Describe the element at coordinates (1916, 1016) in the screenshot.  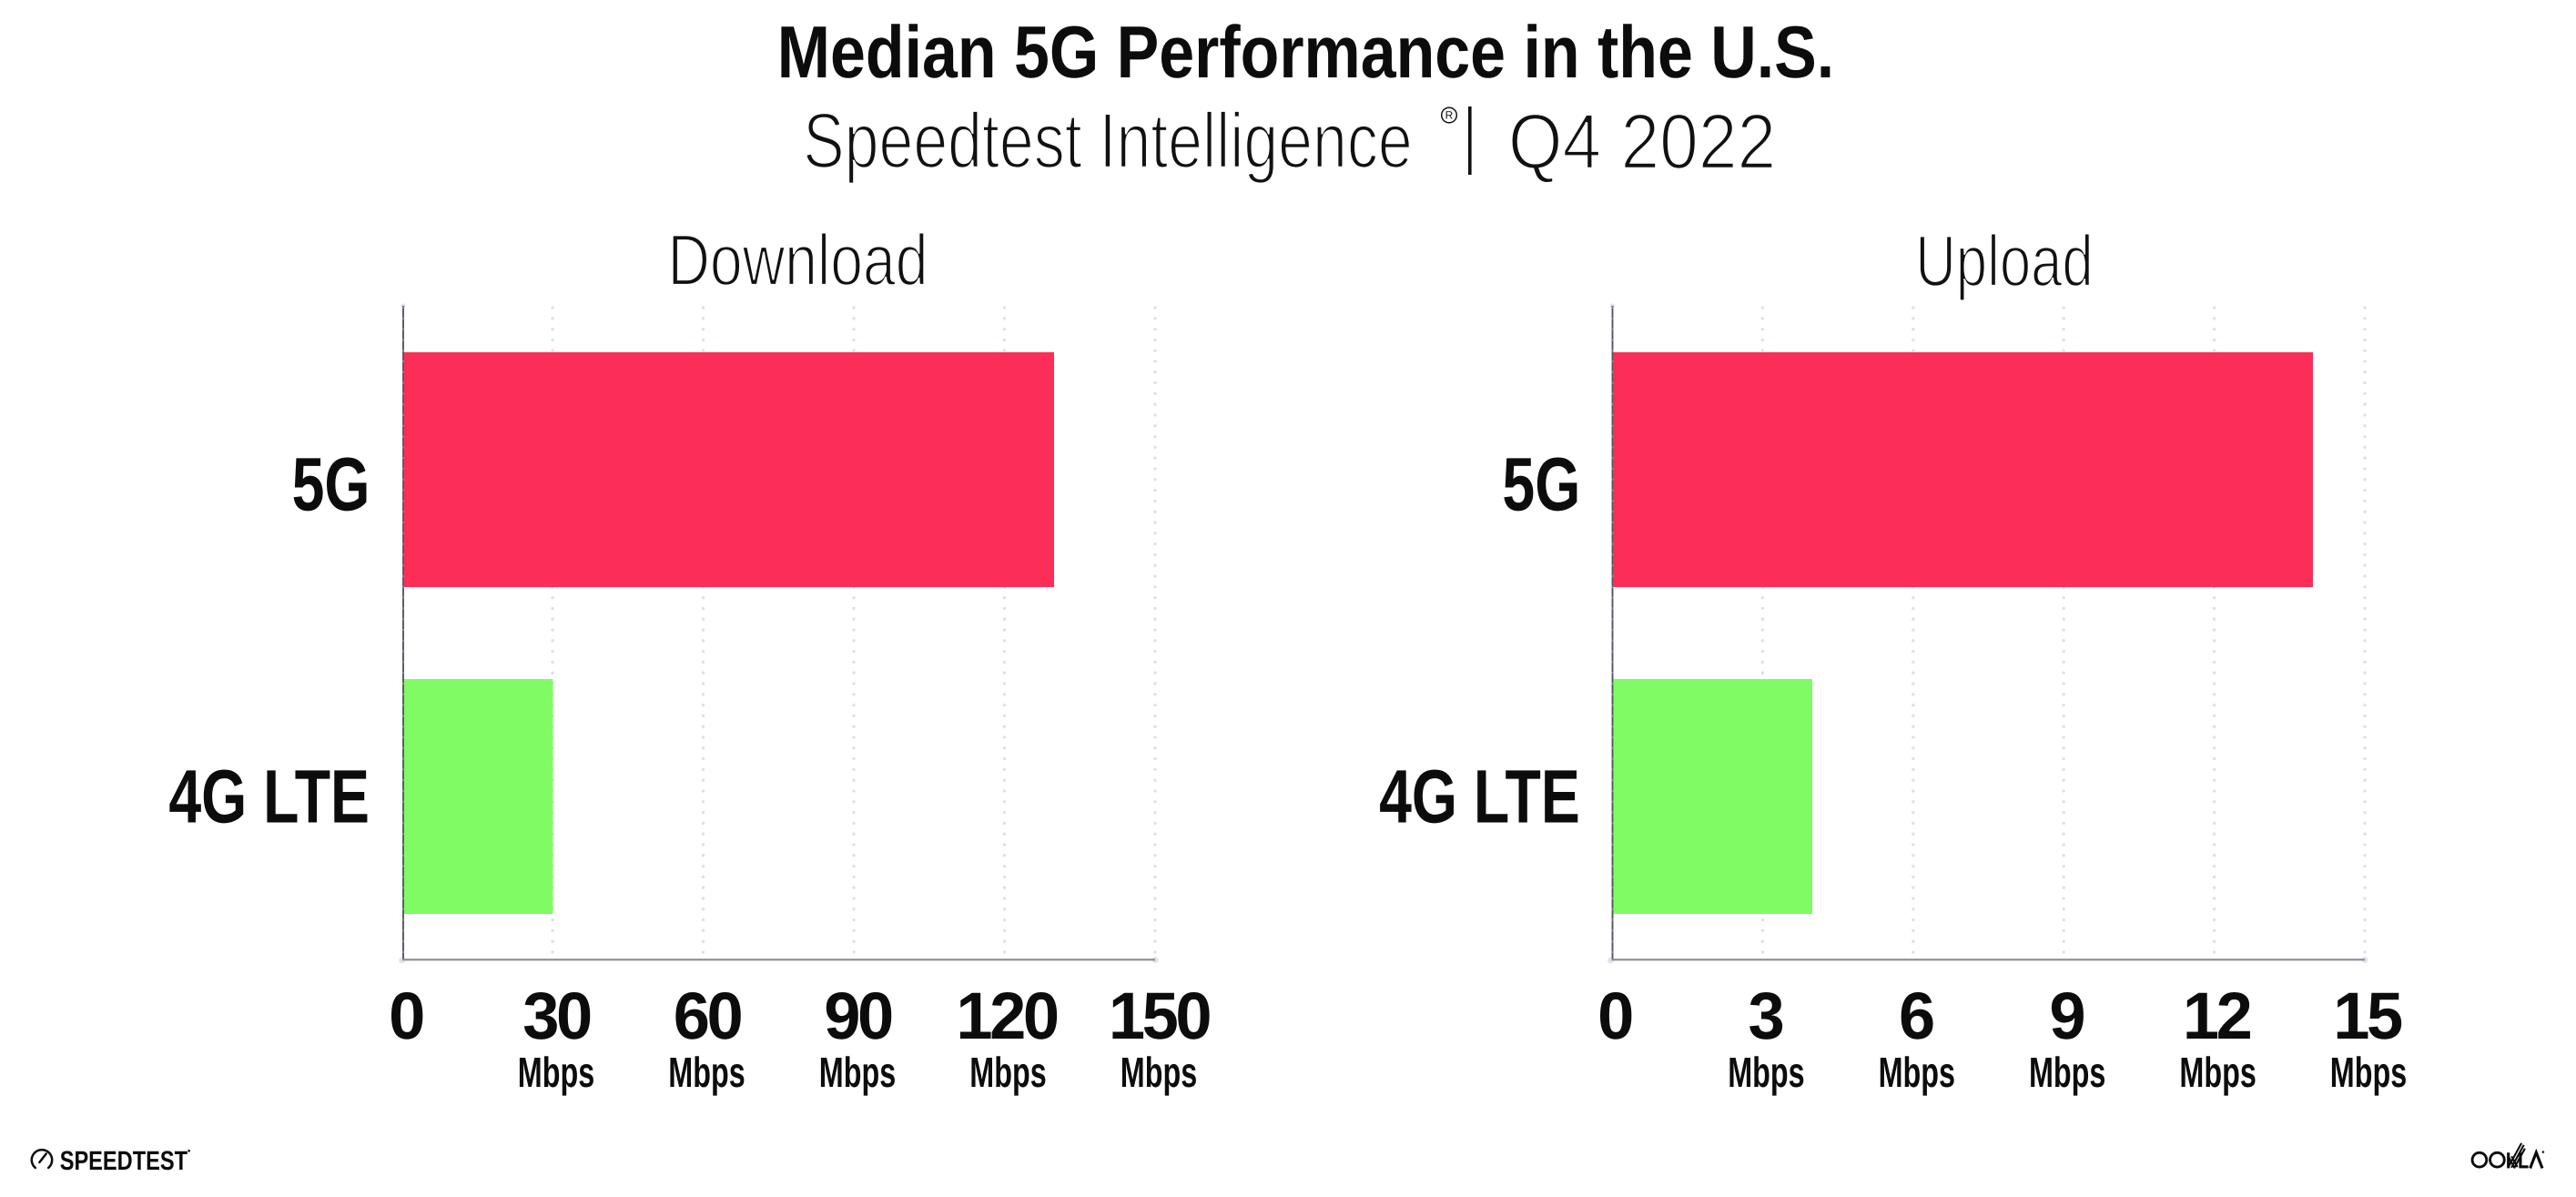
I see `svg-text: 6` at that location.